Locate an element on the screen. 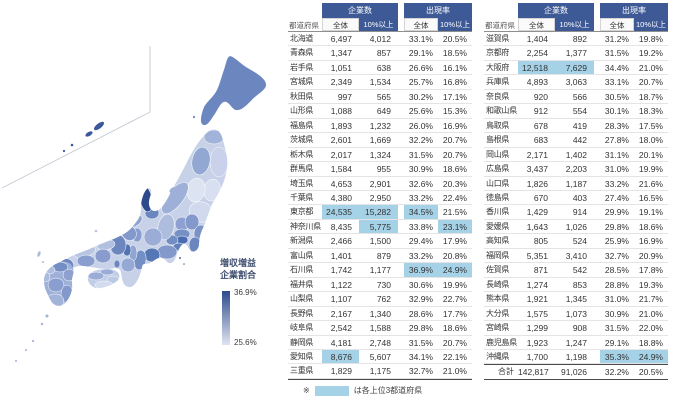  cell-value: 27.4% is located at coordinates (616, 197).